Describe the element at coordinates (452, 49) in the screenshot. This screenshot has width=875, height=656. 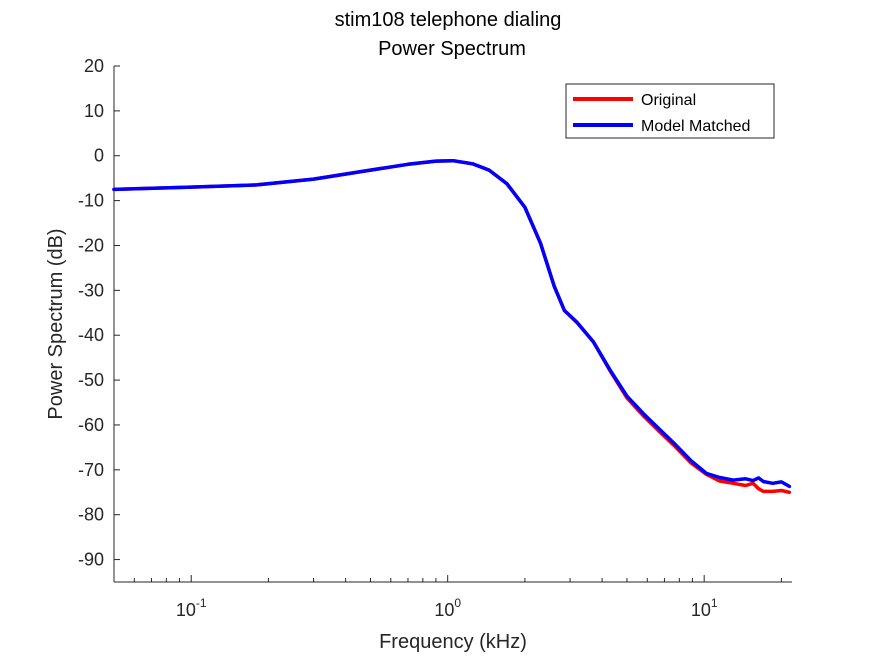
I see `chart-subtitle: Power Spectrum` at that location.